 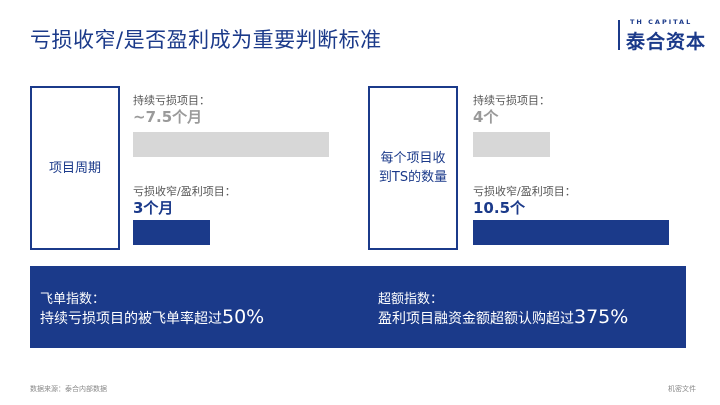 What do you see at coordinates (511, 144) in the screenshot?
I see `ts-sustained-bar` at bounding box center [511, 144].